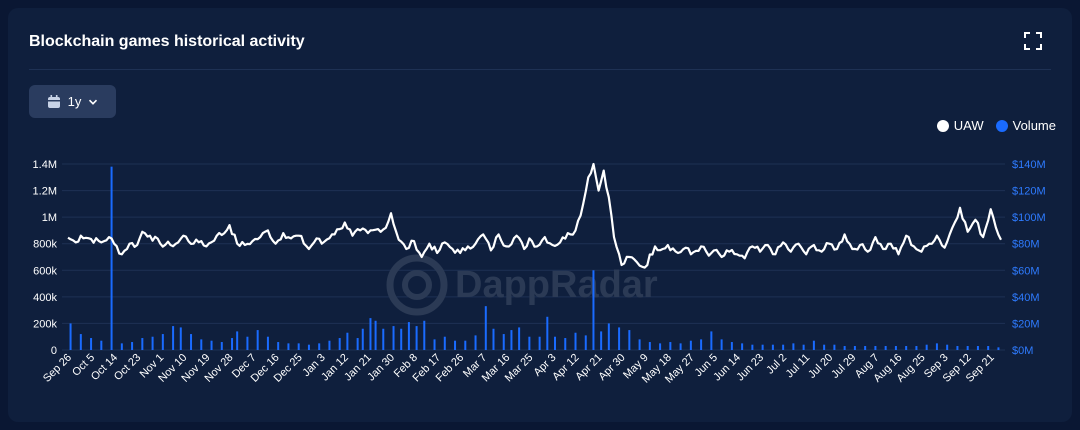  I want to click on legend-label-volume: Volume, so click(1034, 125).